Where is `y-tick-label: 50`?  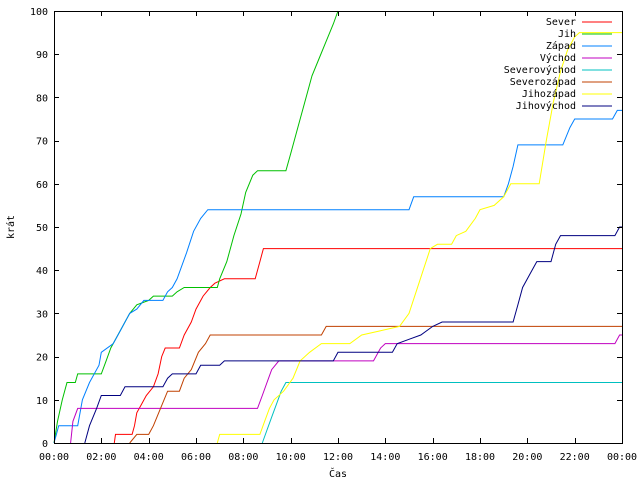 y-tick-label: 50 is located at coordinates (42, 228).